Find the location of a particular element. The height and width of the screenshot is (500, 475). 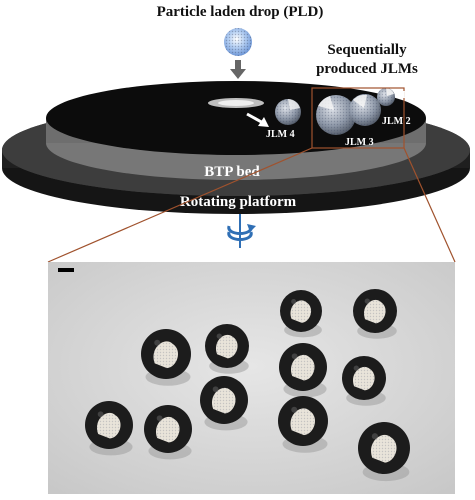

connector-line-right is located at coordinates (429, 205).